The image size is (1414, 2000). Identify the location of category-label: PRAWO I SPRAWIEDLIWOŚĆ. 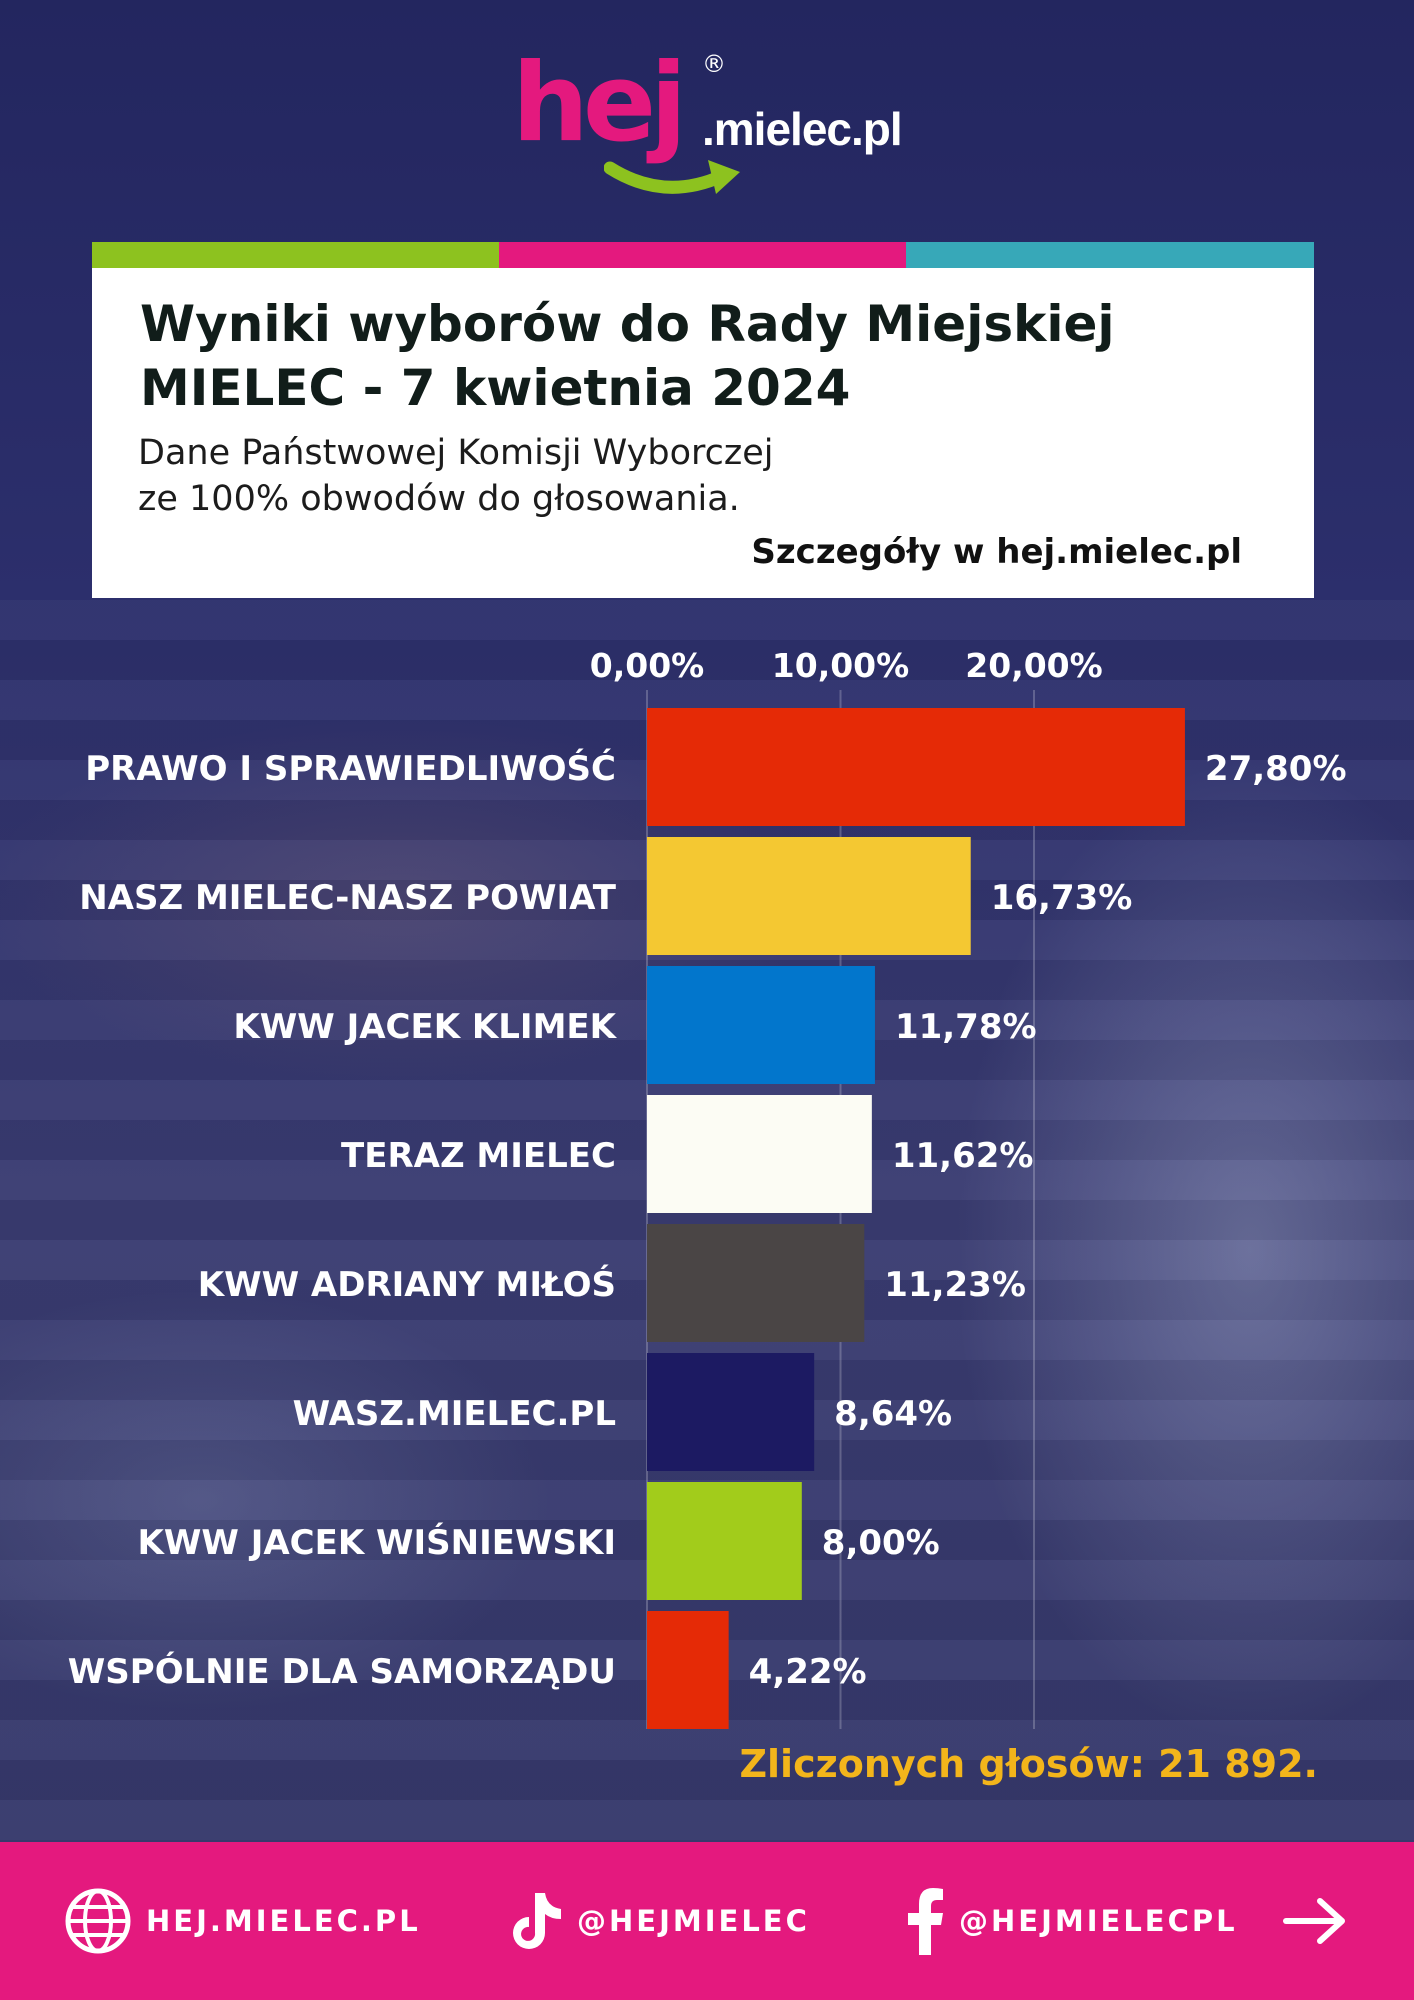
(350, 768).